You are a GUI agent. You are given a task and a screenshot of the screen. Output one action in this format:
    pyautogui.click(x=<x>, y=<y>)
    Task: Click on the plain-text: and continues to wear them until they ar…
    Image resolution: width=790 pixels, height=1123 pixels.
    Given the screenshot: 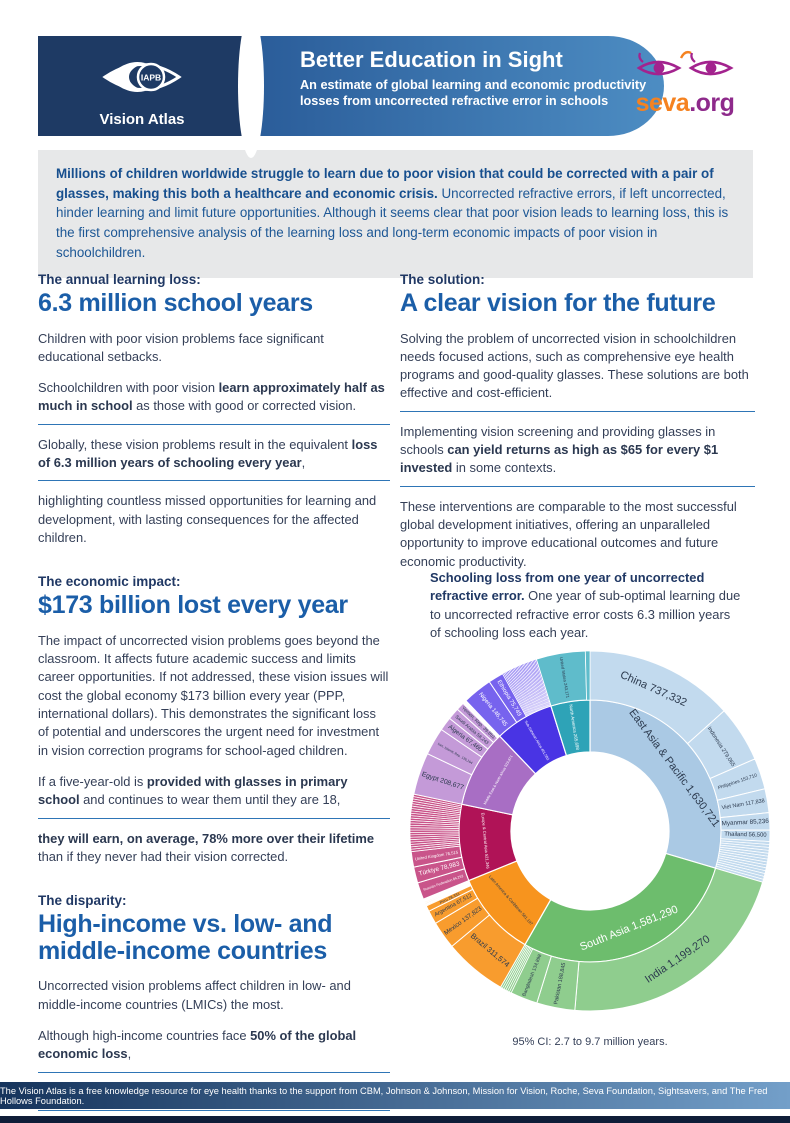 What is the action you would take?
    pyautogui.click(x=210, y=800)
    